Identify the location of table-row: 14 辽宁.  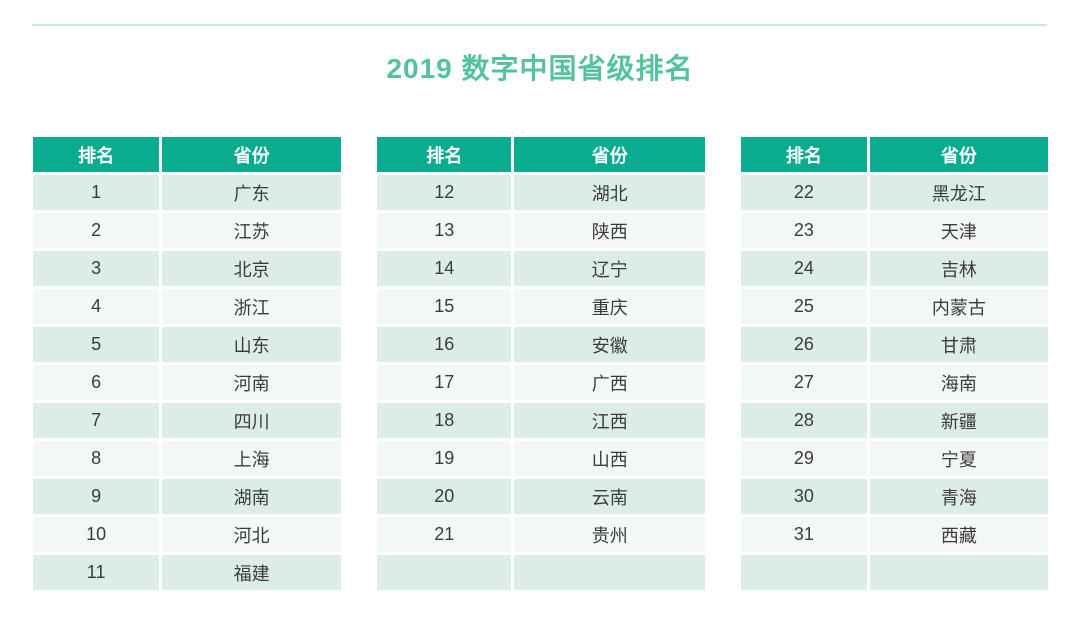
(541, 268).